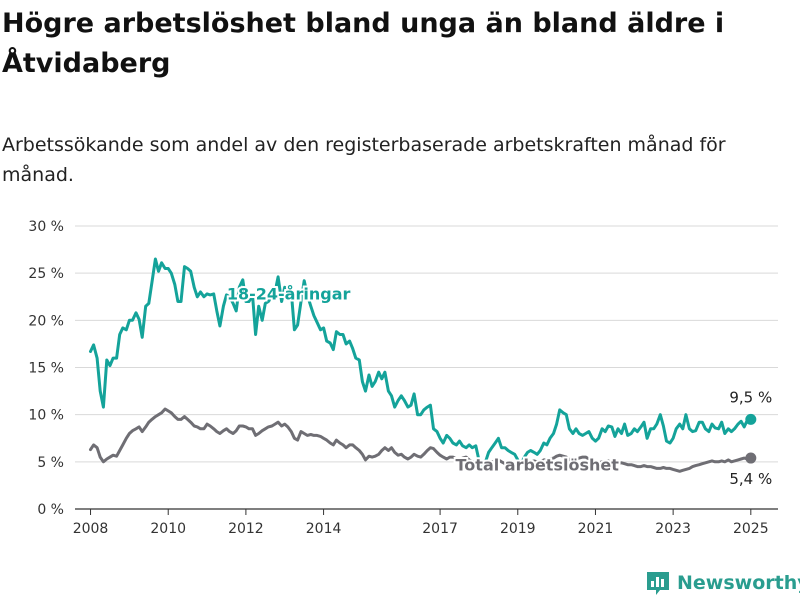 The image size is (800, 600). Describe the element at coordinates (658, 583) in the screenshot. I see `bar-chart-icon` at that location.